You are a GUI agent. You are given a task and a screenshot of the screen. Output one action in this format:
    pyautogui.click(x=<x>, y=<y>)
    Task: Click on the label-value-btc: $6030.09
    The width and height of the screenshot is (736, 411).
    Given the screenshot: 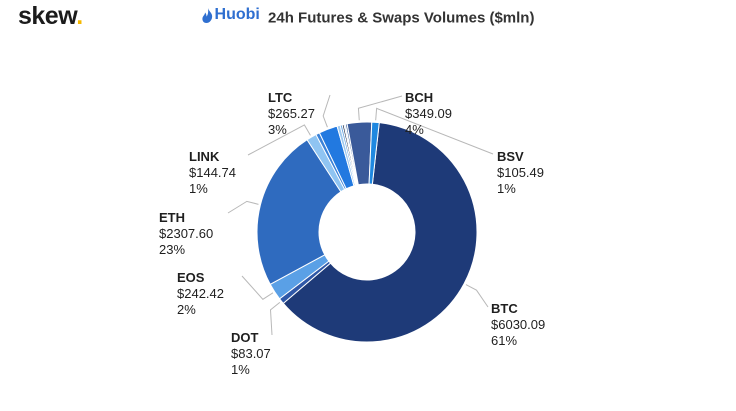 What is the action you would take?
    pyautogui.click(x=518, y=324)
    